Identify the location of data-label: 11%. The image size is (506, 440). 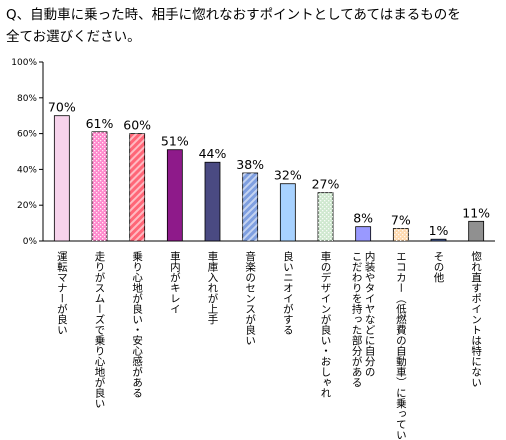
(476, 212).